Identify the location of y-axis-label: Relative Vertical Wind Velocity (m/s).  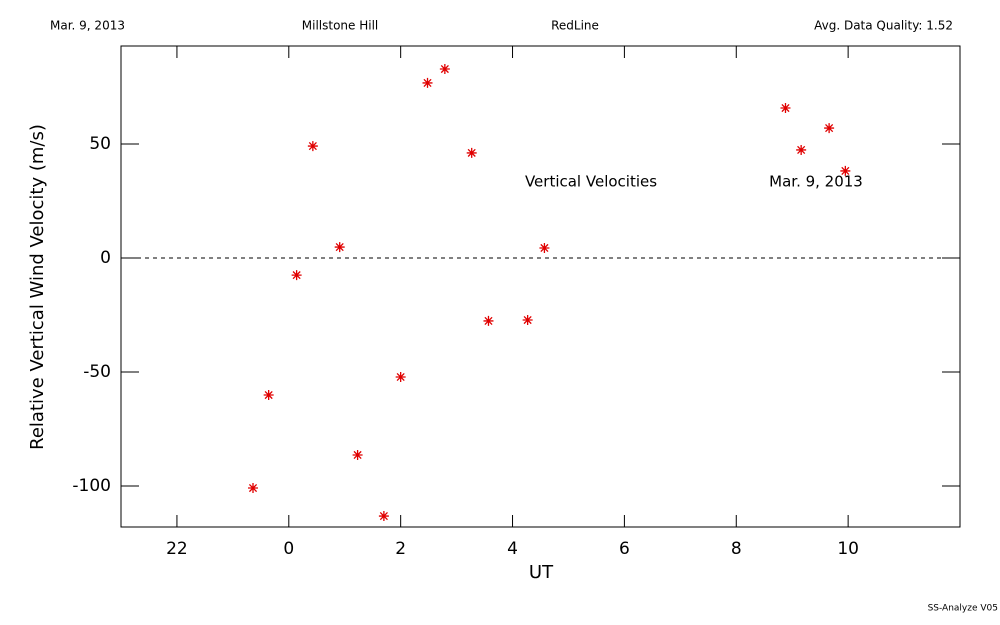
(37, 287).